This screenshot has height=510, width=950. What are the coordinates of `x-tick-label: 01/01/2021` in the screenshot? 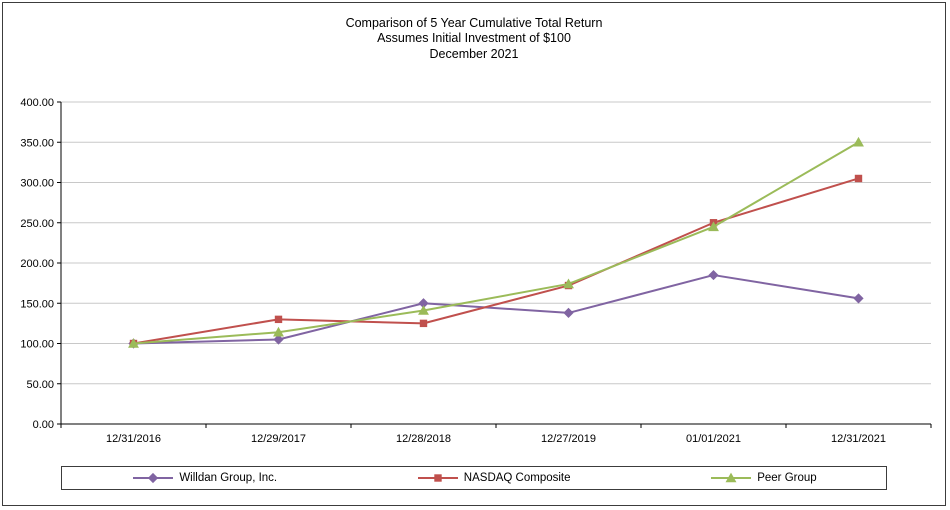 It's located at (713, 439).